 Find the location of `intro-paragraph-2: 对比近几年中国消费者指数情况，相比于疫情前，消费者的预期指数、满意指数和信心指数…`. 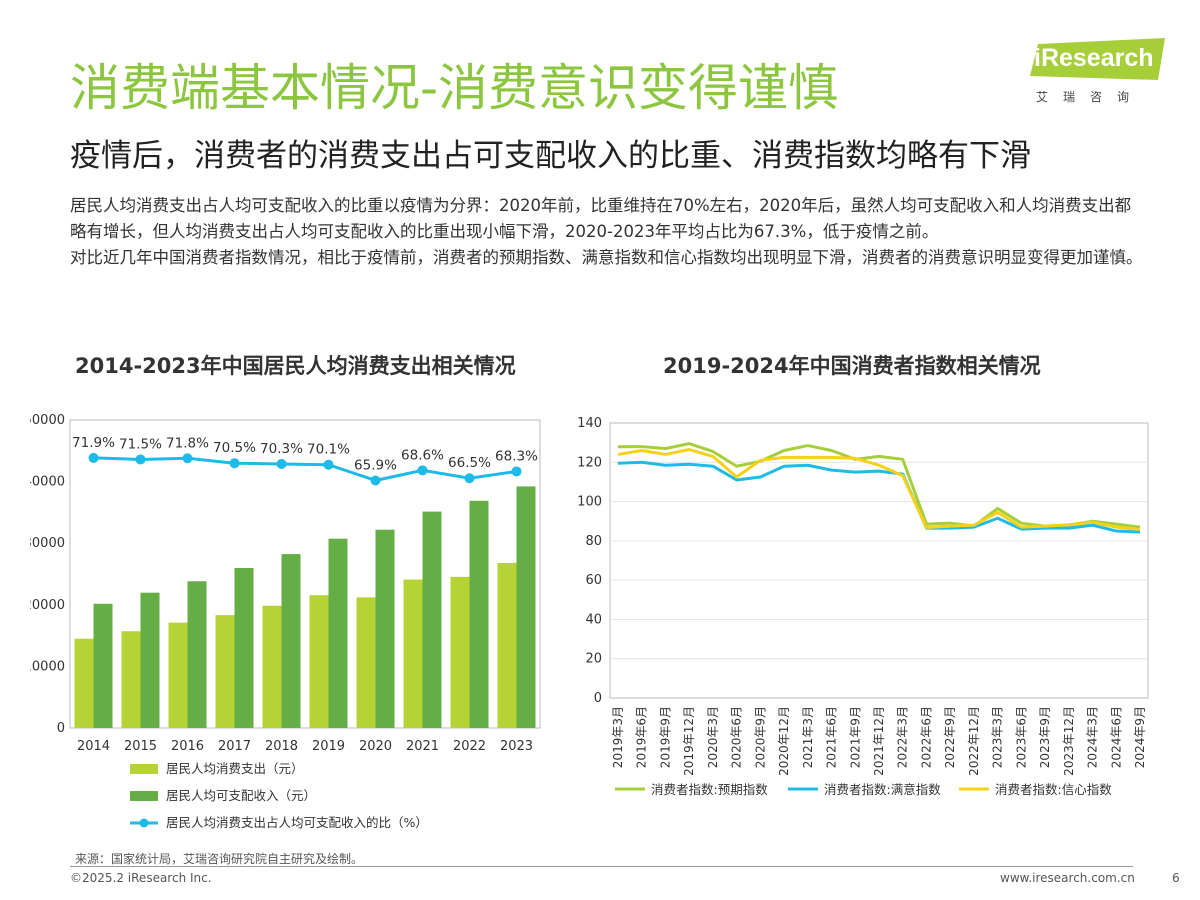

intro-paragraph-2: 对比近几年中国消费者指数情况，相比于疫情前，消费者的预期指数、满意指数和信心指数… is located at coordinates (606, 257).